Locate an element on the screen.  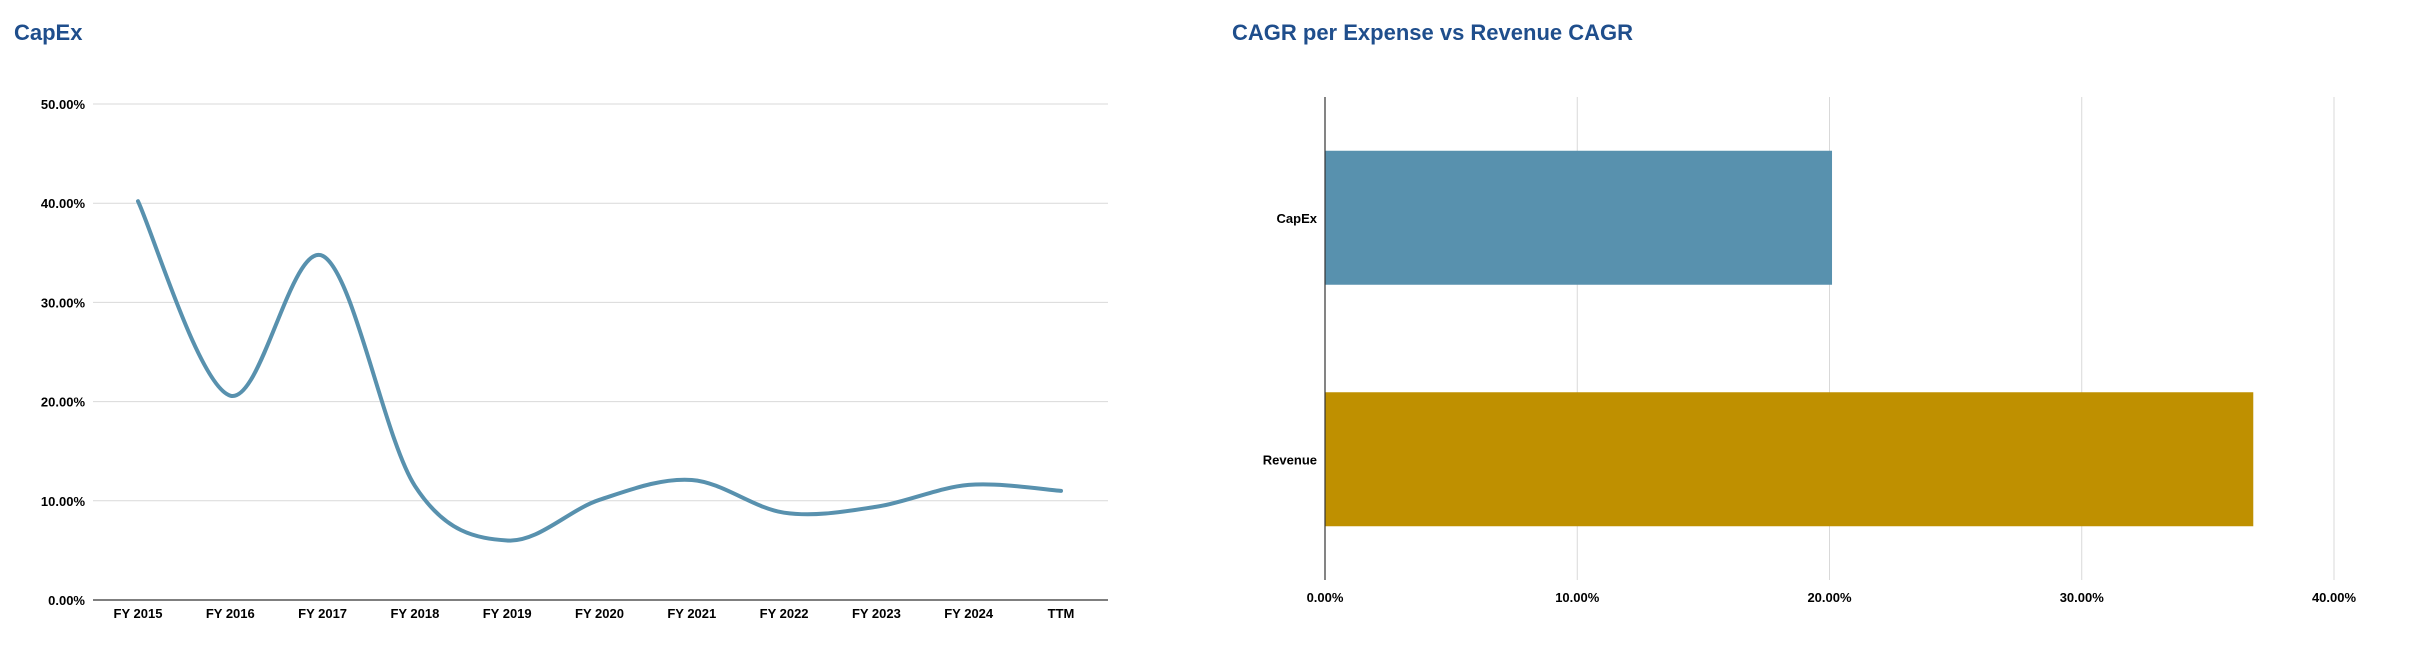
line-chart-x-tick: FY 2015 is located at coordinates (138, 613).